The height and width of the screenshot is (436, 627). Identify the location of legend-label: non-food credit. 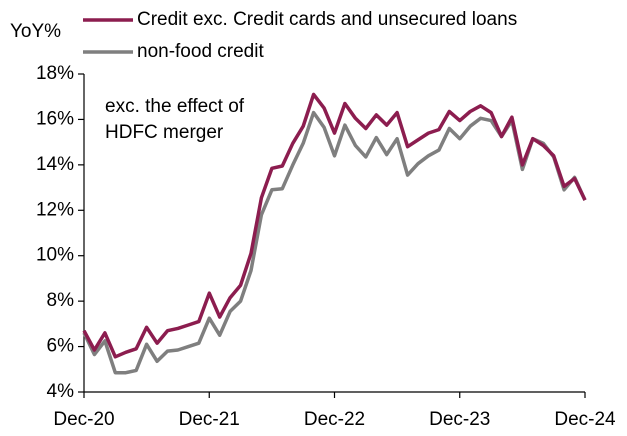
(200, 51).